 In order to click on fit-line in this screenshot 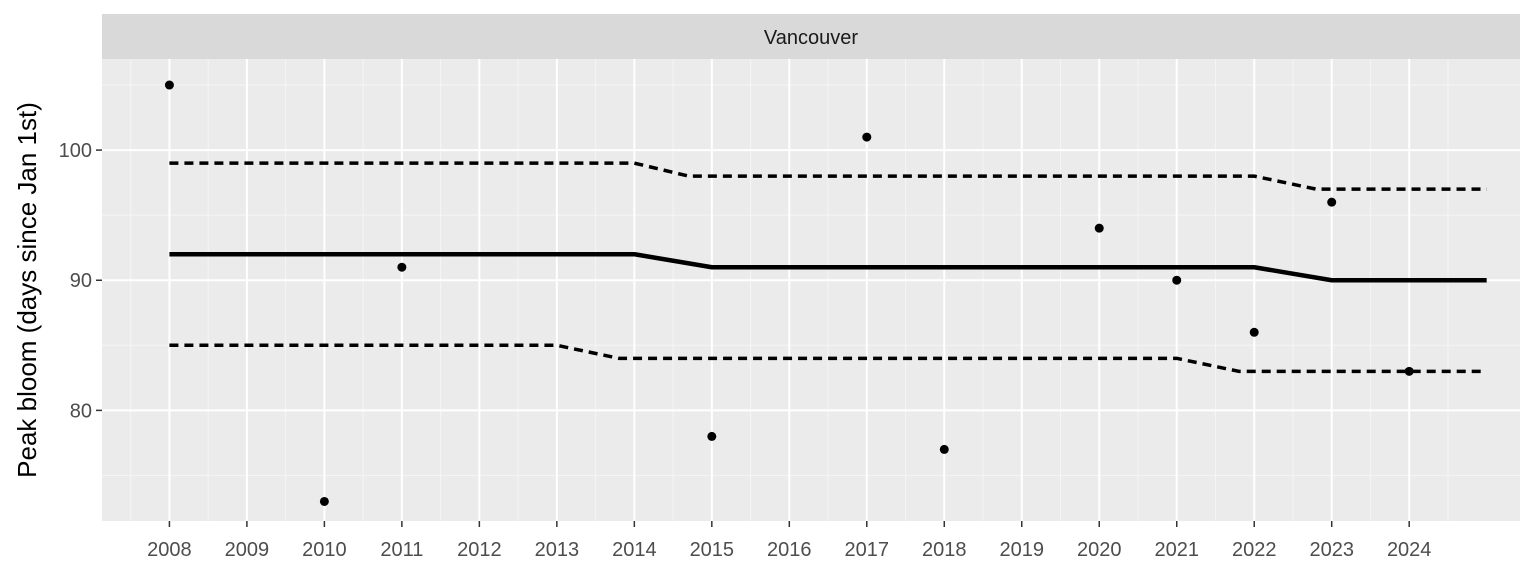, I will do `click(828, 267)`.